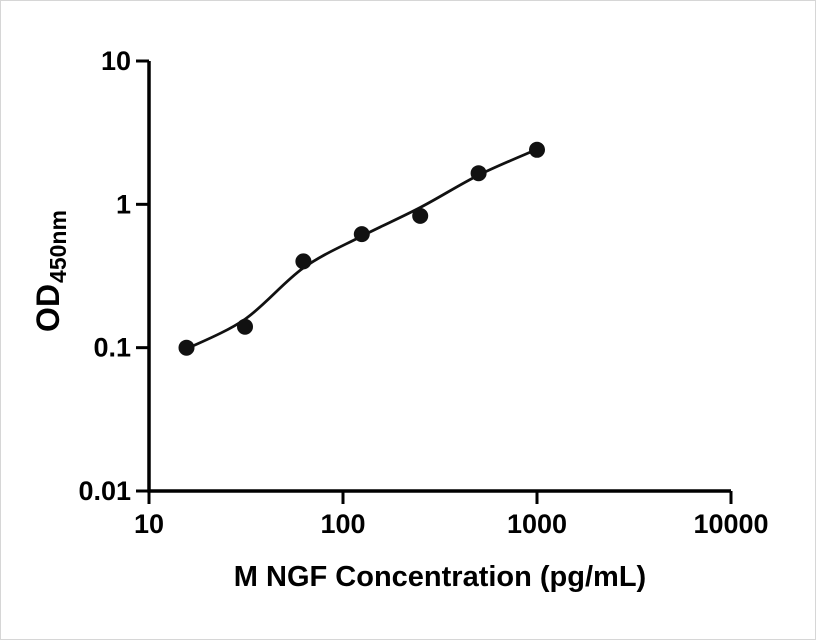 The width and height of the screenshot is (816, 640). What do you see at coordinates (112, 348) in the screenshot?
I see `y-tick-label: 0.1` at bounding box center [112, 348].